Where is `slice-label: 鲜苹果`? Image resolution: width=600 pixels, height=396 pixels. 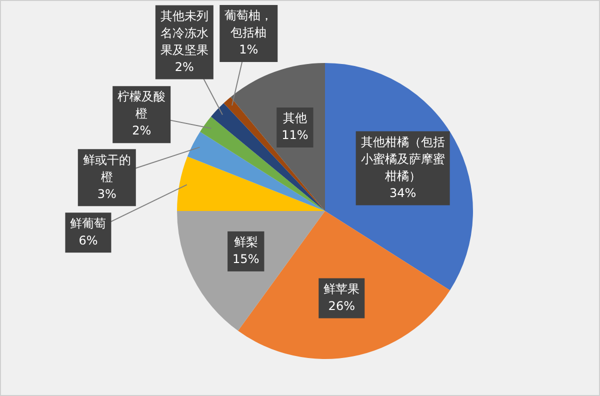 slice-label: 鲜苹果 is located at coordinates (342, 289).